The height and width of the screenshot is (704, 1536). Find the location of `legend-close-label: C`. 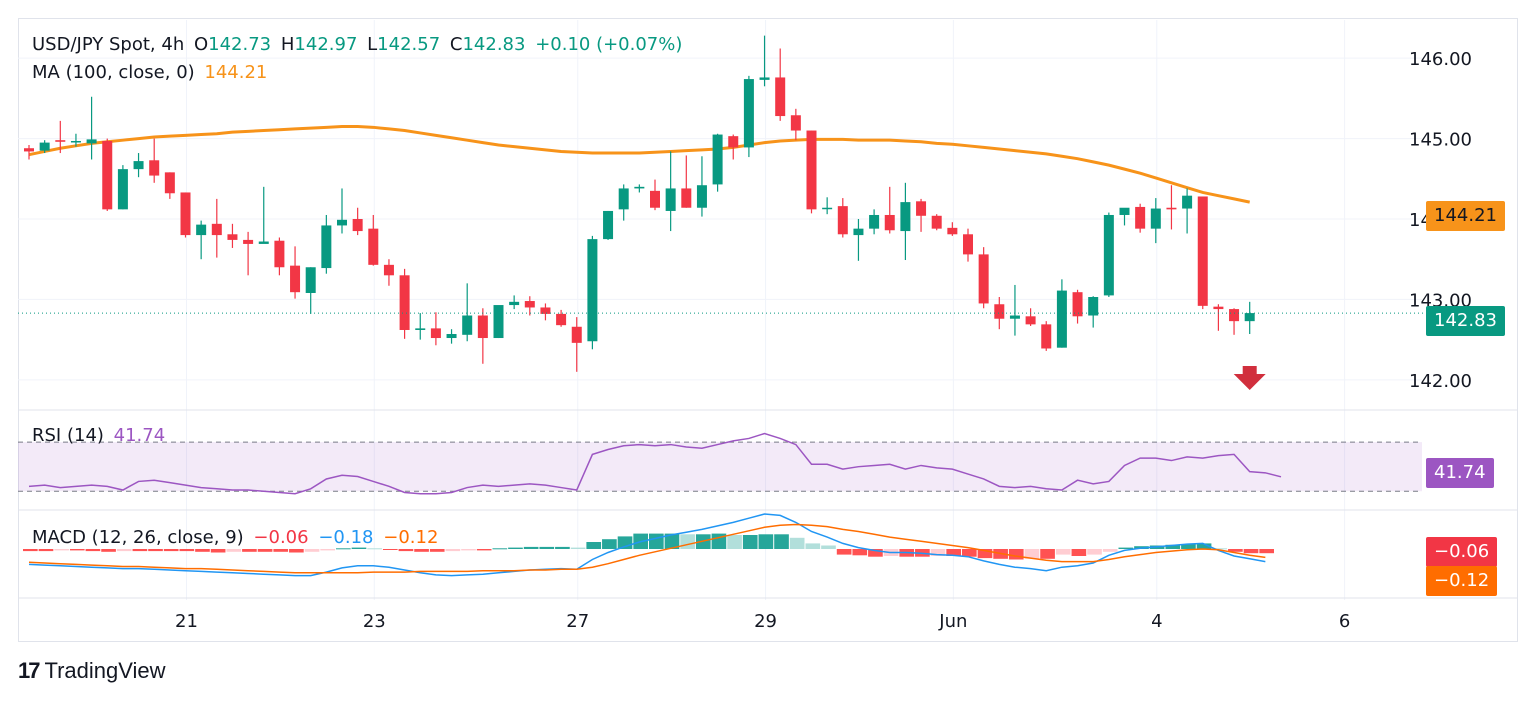

legend-close-label: C is located at coordinates (456, 44).